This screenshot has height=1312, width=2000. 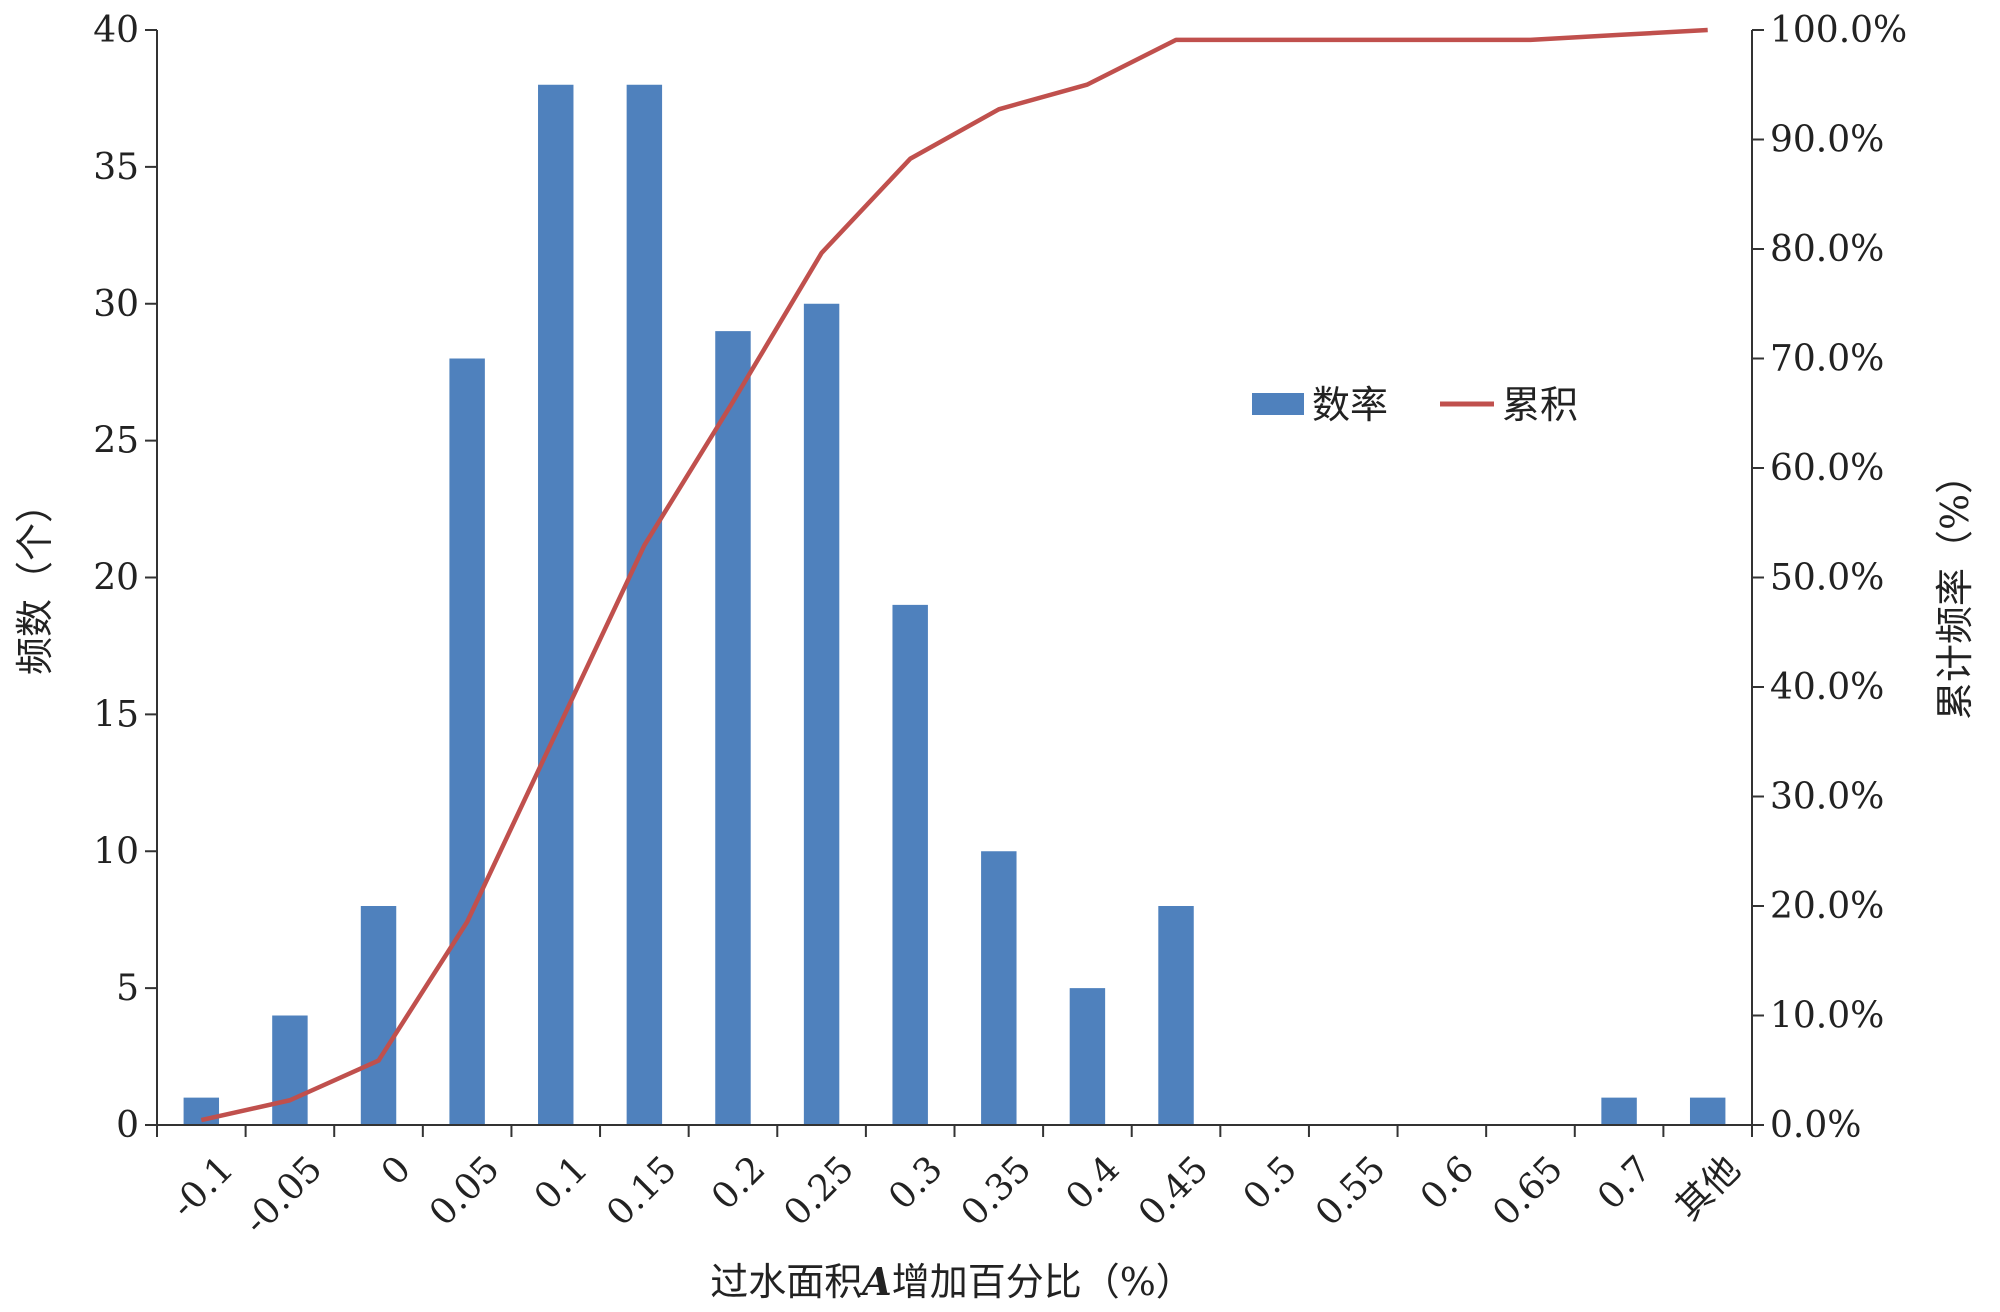 What do you see at coordinates (786, 1282) in the screenshot?
I see `x-axis-title-part-1: 过水面积` at bounding box center [786, 1282].